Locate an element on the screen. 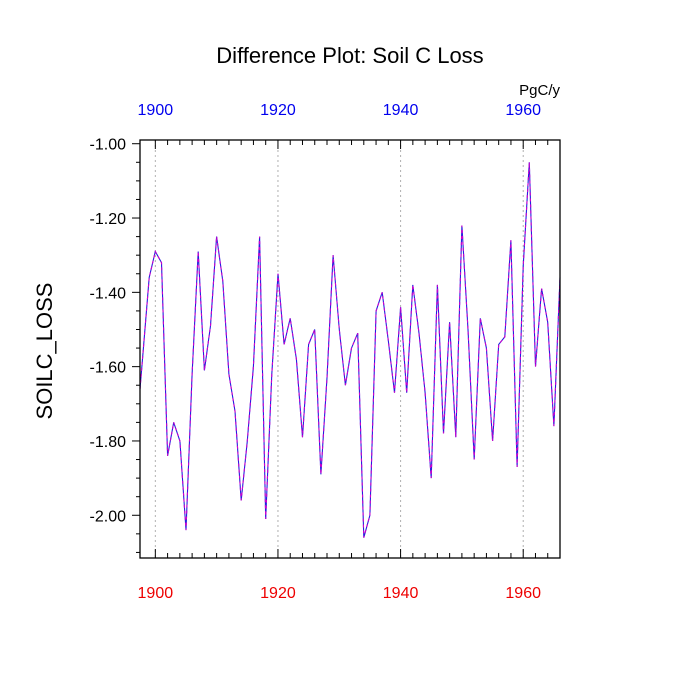 This screenshot has width=700, height=700. y-axis-label: SOILC_LOSS is located at coordinates (44, 351).